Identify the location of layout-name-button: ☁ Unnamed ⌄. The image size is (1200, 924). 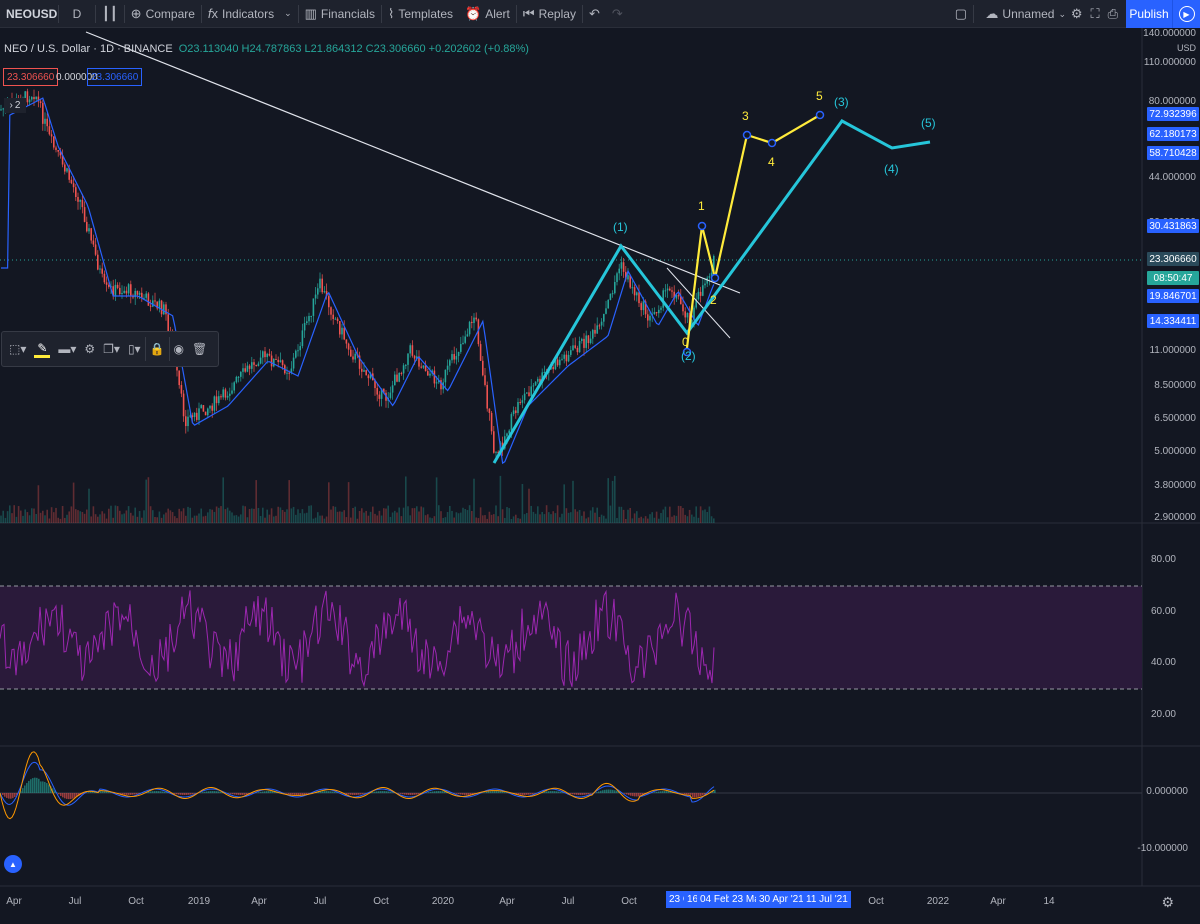
(1025, 14).